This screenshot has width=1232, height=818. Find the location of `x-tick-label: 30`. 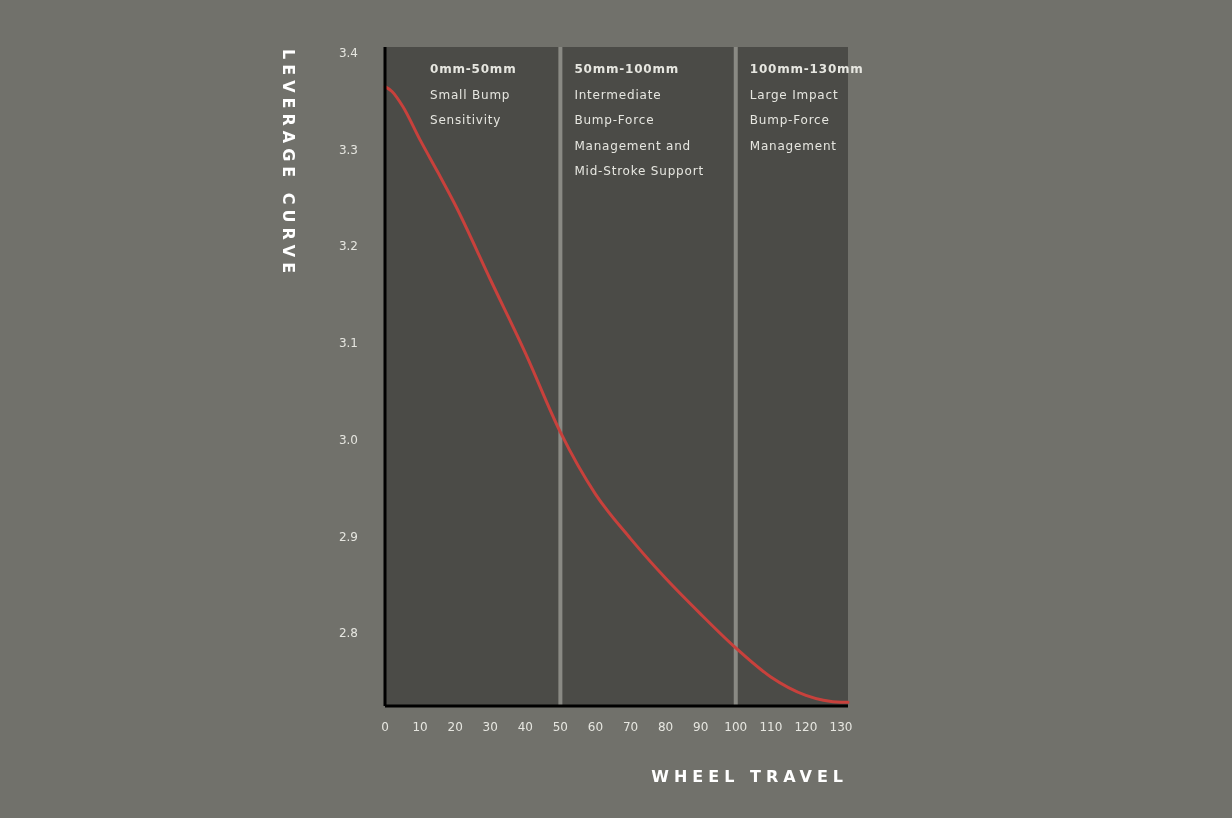

x-tick-label: 30 is located at coordinates (490, 727).